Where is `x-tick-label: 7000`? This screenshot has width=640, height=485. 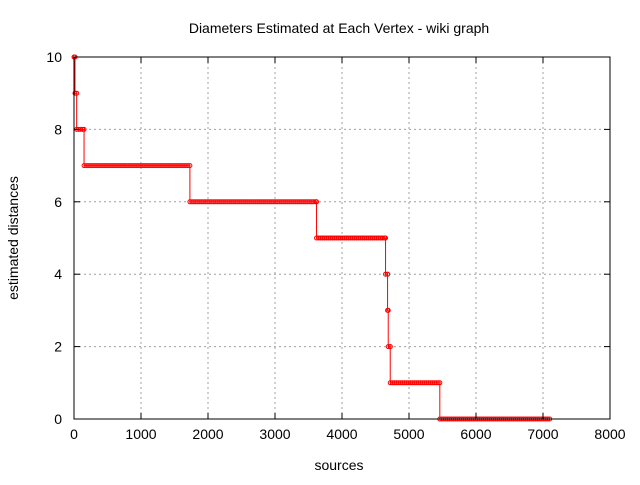
x-tick-label: 7000 is located at coordinates (542, 434).